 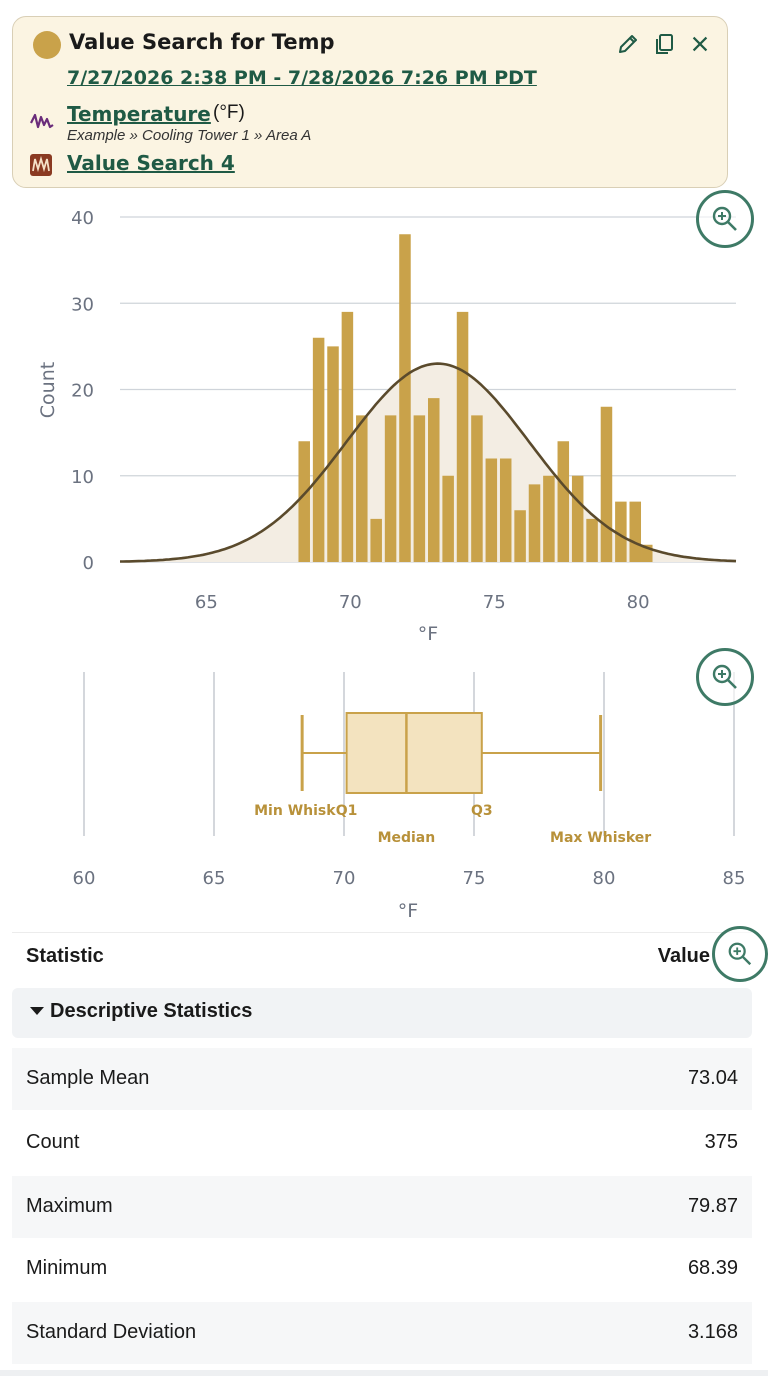 I want to click on stat-value: 73.04, so click(x=712, y=1078).